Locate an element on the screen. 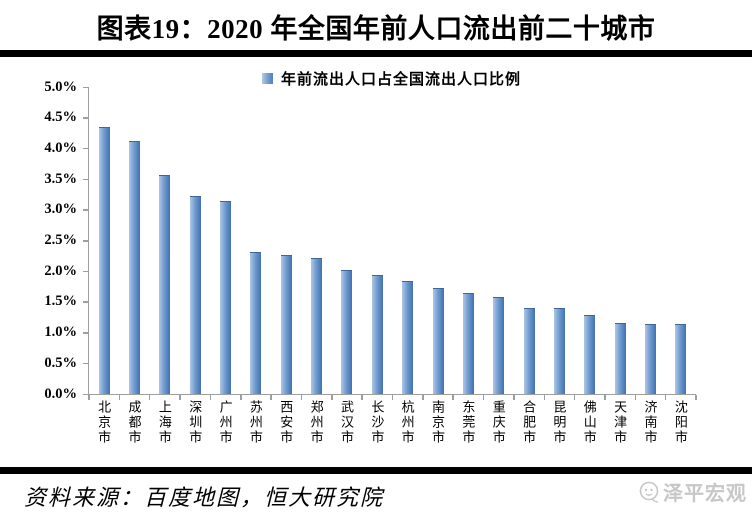 The image size is (752, 522). bar-广州市 is located at coordinates (226, 297).